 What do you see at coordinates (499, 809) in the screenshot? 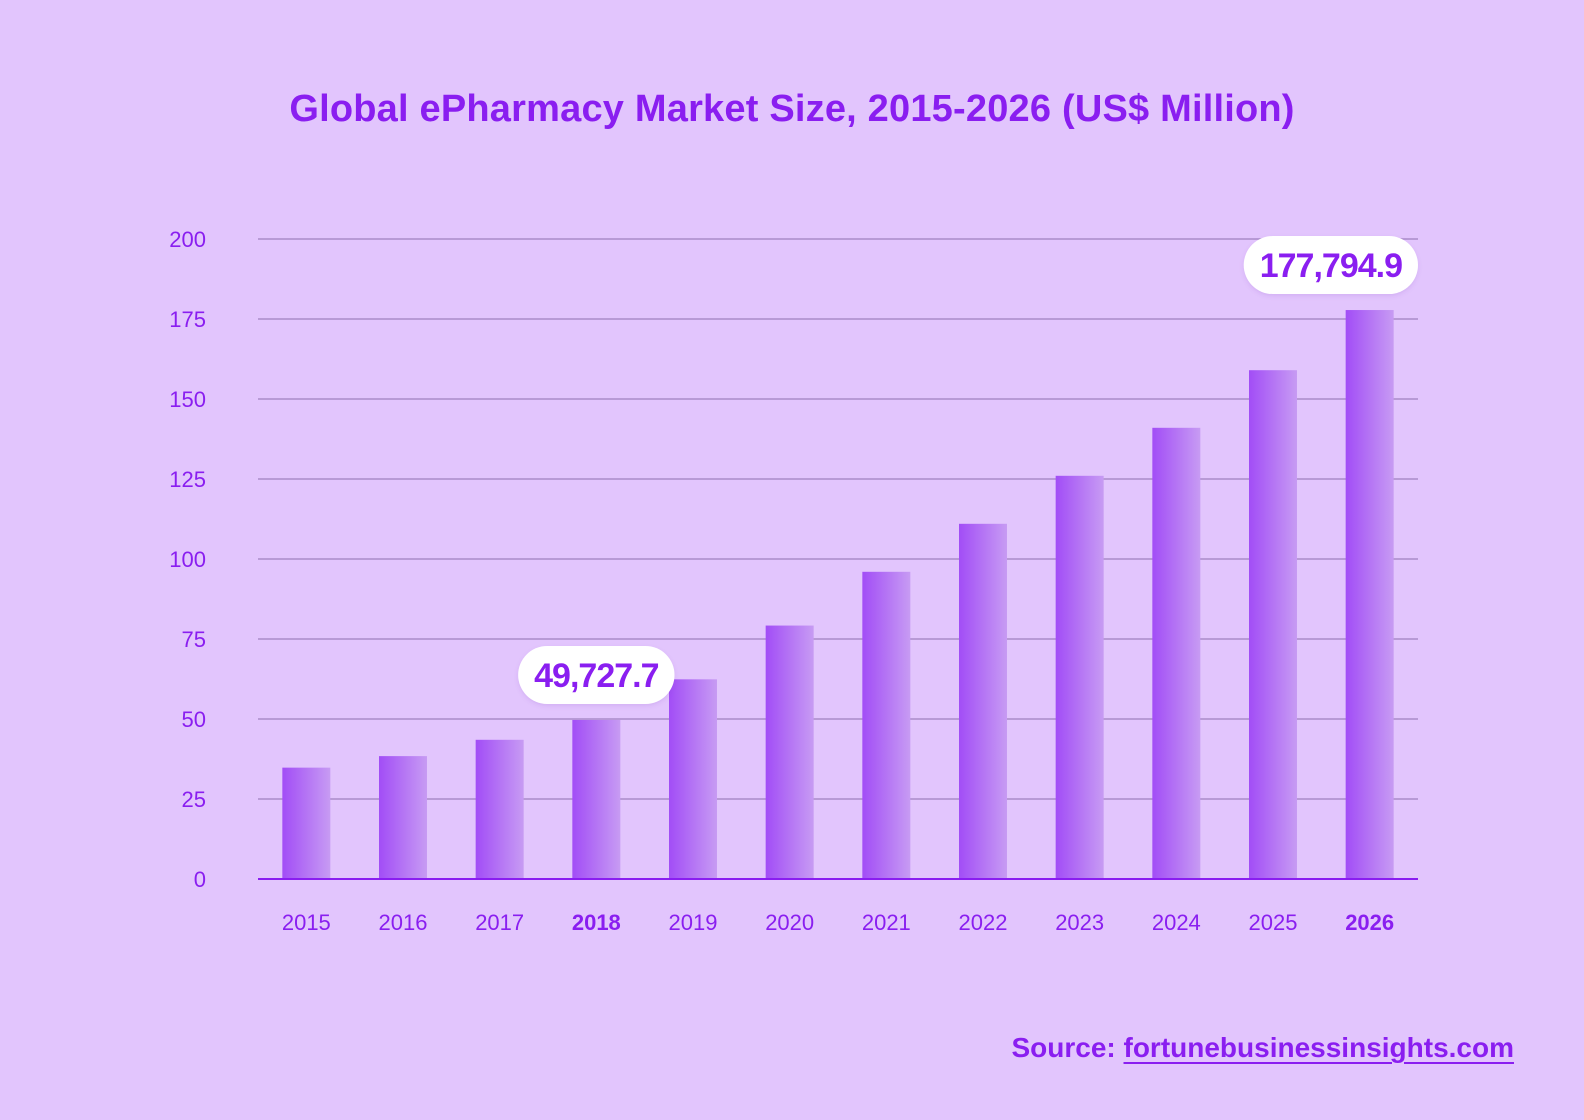
I see `bar-2017` at bounding box center [499, 809].